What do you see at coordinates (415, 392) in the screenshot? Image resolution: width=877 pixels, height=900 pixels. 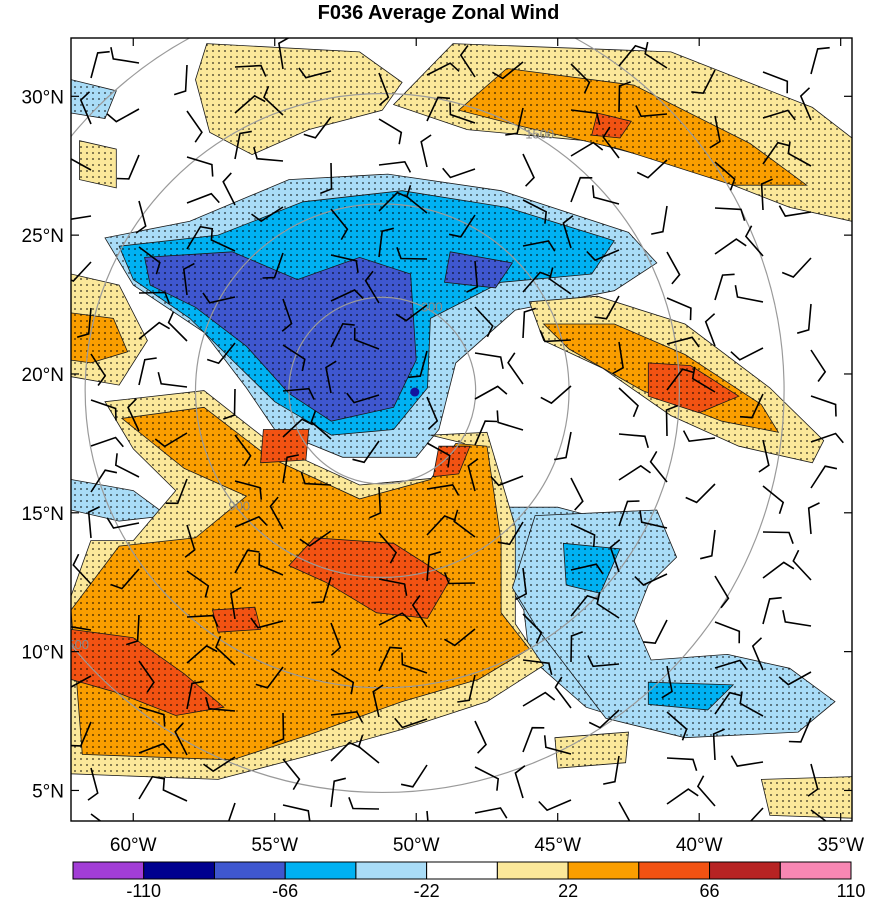 I see `markers` at bounding box center [415, 392].